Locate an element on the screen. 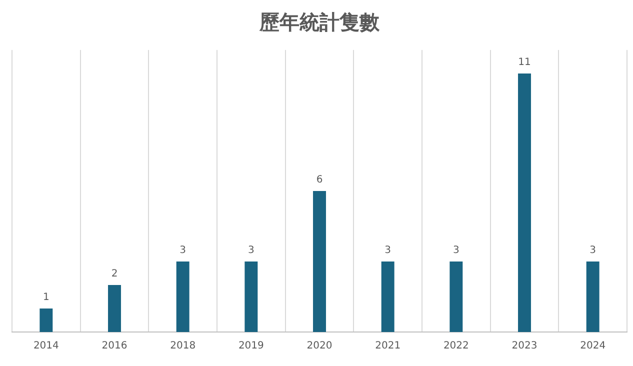 The width and height of the screenshot is (633, 366). chart-title: 歷年統計隻數 is located at coordinates (319, 22).